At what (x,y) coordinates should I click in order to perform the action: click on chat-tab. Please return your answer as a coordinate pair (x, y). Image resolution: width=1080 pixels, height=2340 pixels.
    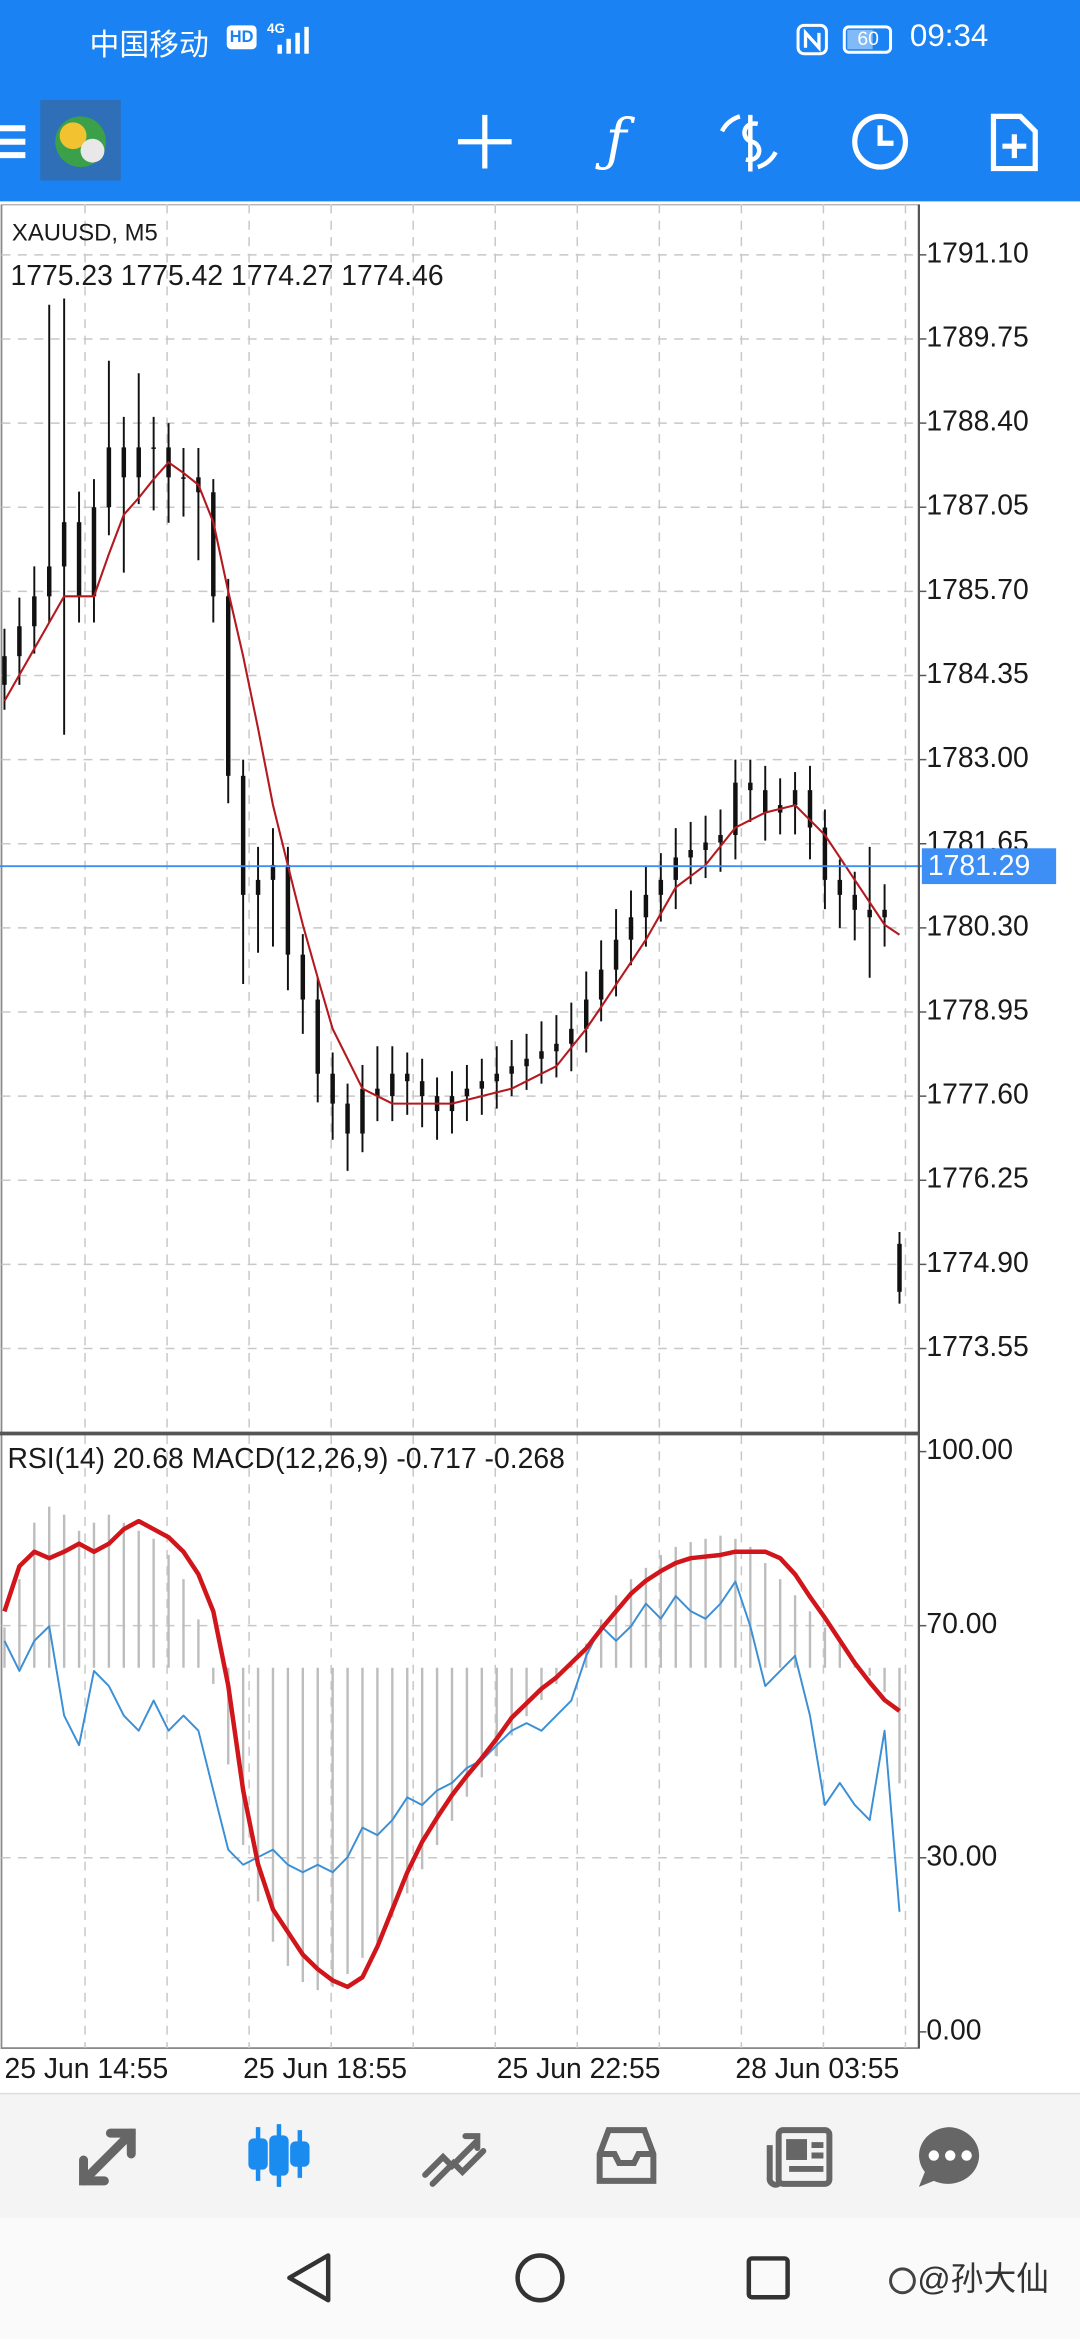
    Looking at the image, I should click on (949, 2157).